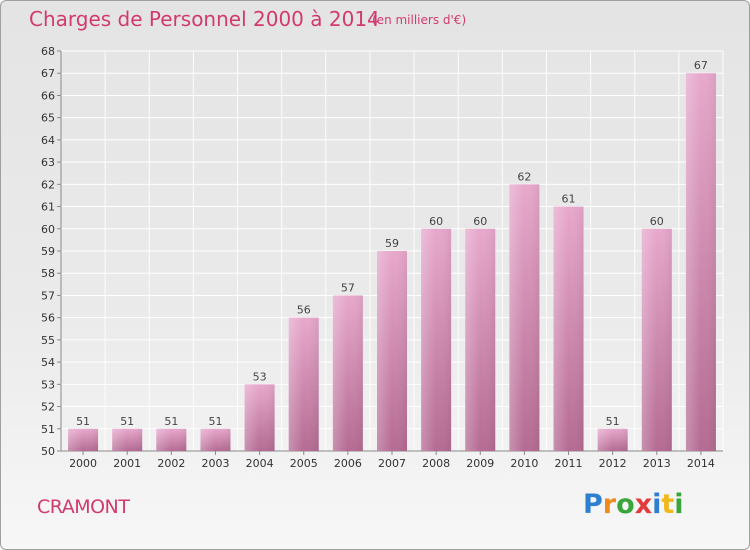  I want to click on x-tick-label: 2013, so click(657, 463).